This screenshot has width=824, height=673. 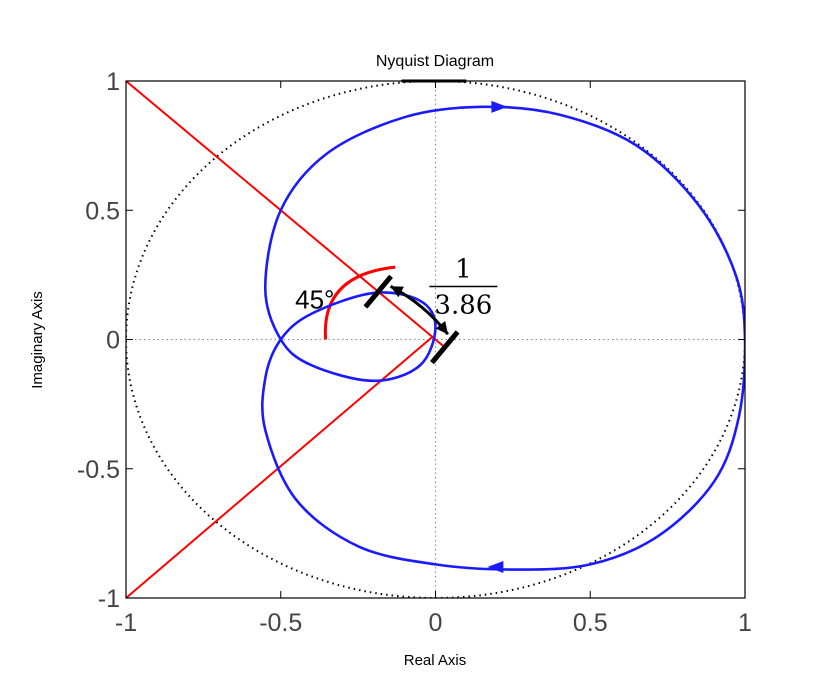 What do you see at coordinates (441, 328) in the screenshot?
I see `distance-arrowhead-end` at bounding box center [441, 328].